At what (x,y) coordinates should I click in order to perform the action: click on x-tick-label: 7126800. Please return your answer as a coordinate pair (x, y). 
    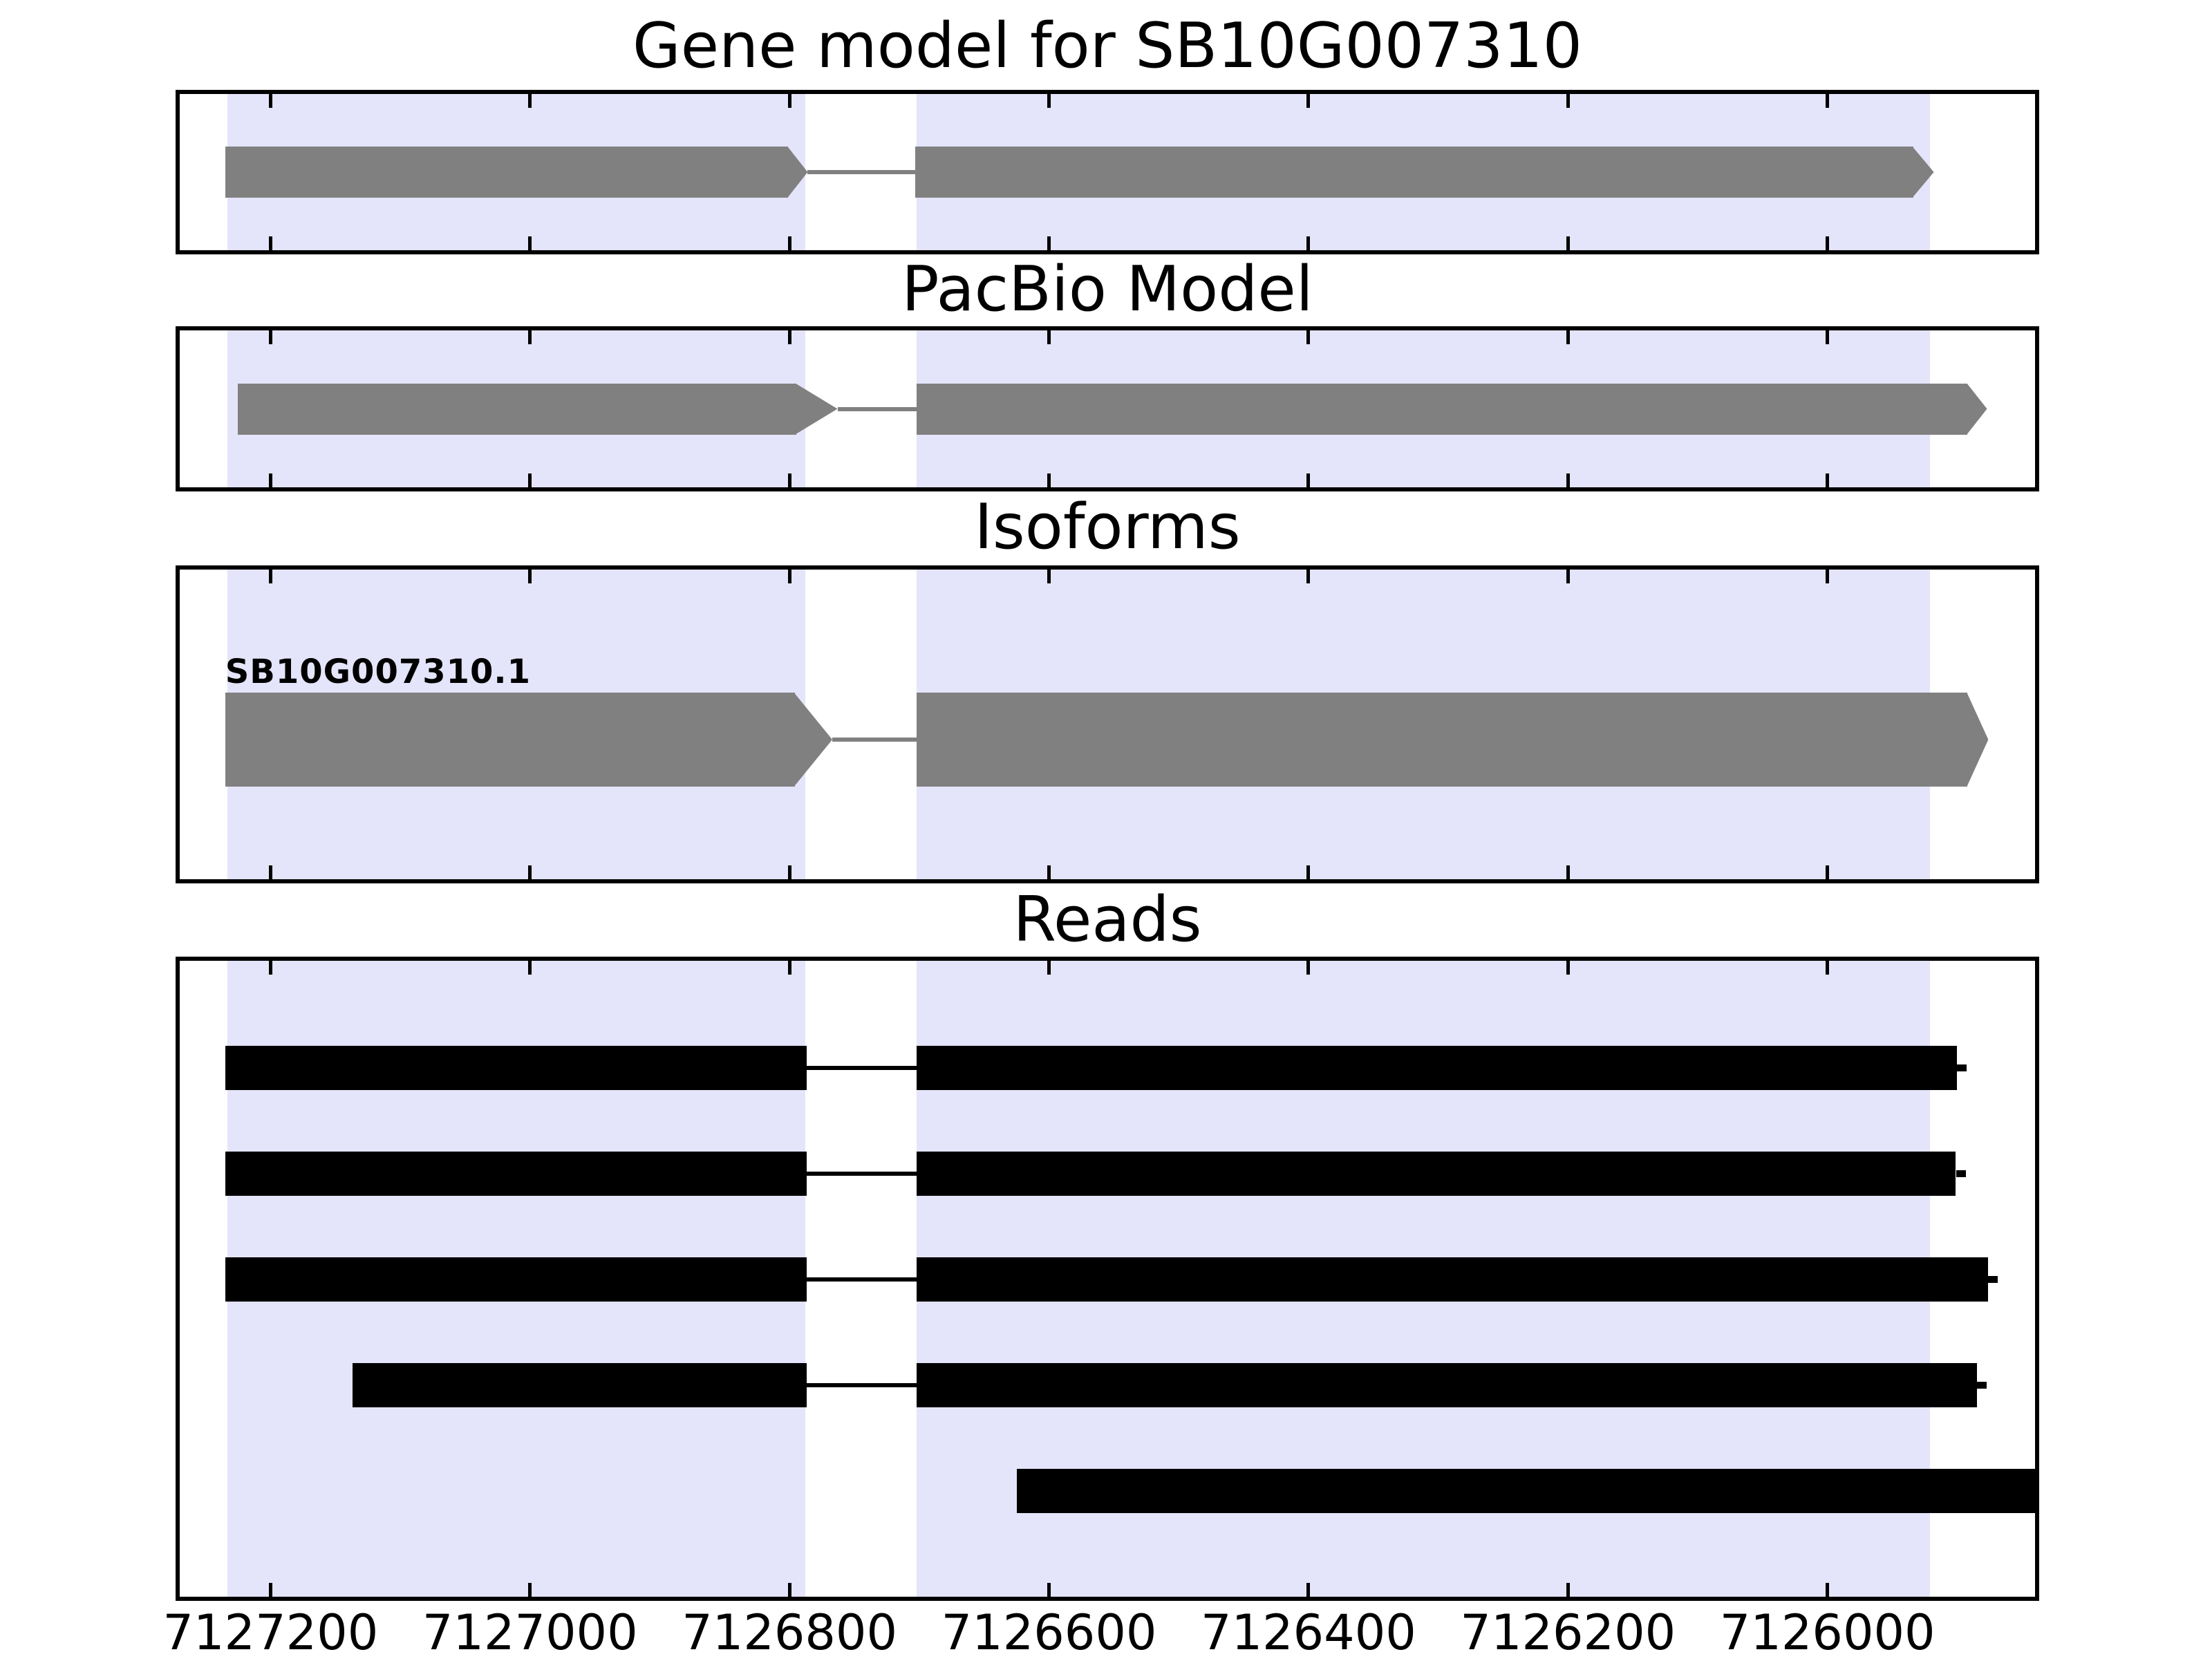
    Looking at the image, I should click on (790, 1632).